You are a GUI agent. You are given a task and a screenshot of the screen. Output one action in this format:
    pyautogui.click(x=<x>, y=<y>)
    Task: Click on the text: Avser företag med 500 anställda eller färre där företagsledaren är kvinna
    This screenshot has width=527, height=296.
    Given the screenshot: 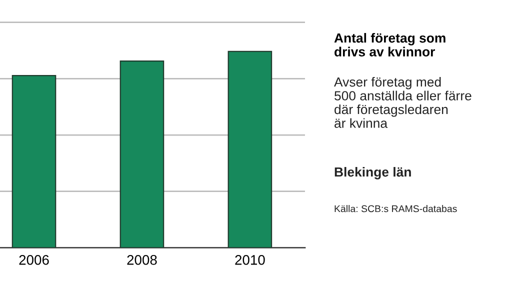 What is the action you would take?
    pyautogui.click(x=403, y=102)
    